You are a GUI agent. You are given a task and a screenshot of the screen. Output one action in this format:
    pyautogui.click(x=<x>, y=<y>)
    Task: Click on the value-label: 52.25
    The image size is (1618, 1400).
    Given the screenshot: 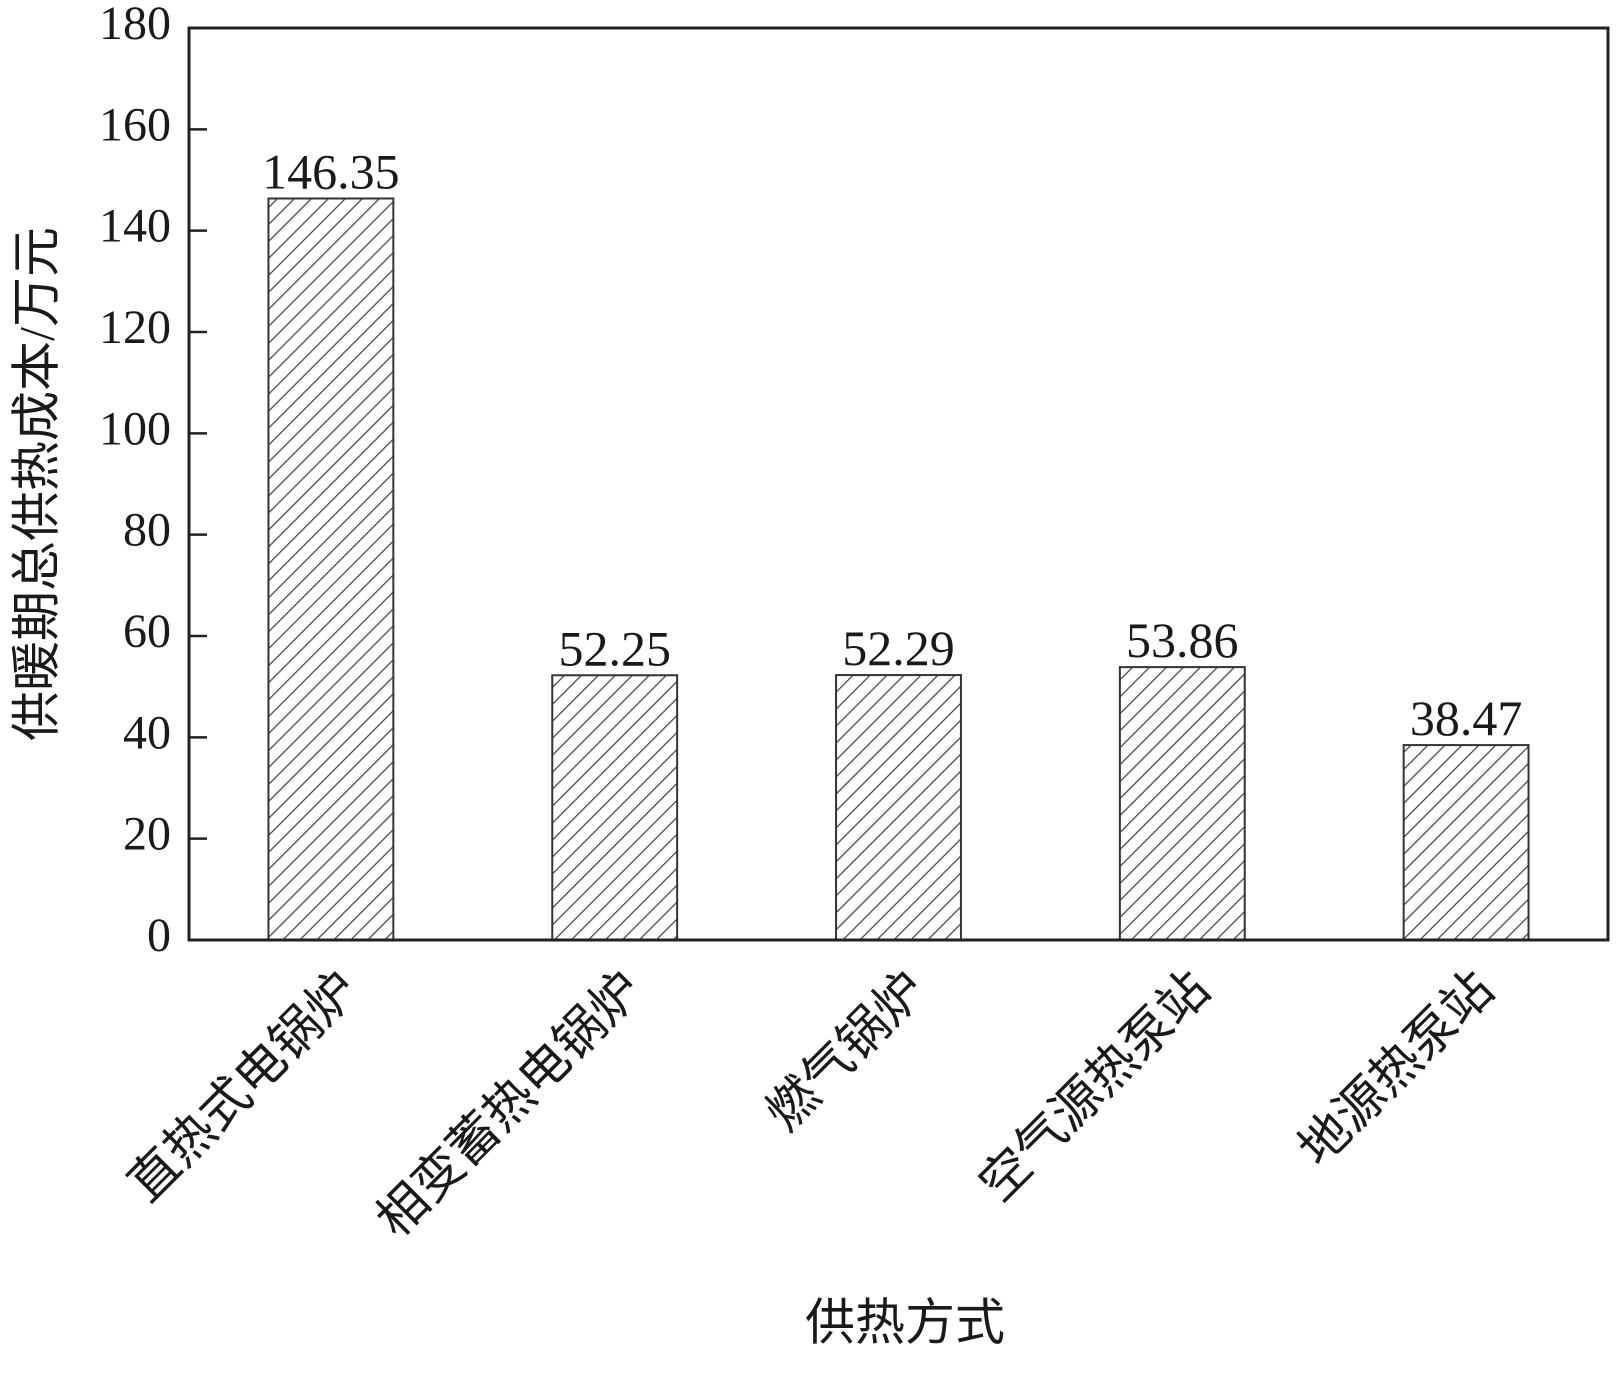 What is the action you would take?
    pyautogui.click(x=614, y=648)
    